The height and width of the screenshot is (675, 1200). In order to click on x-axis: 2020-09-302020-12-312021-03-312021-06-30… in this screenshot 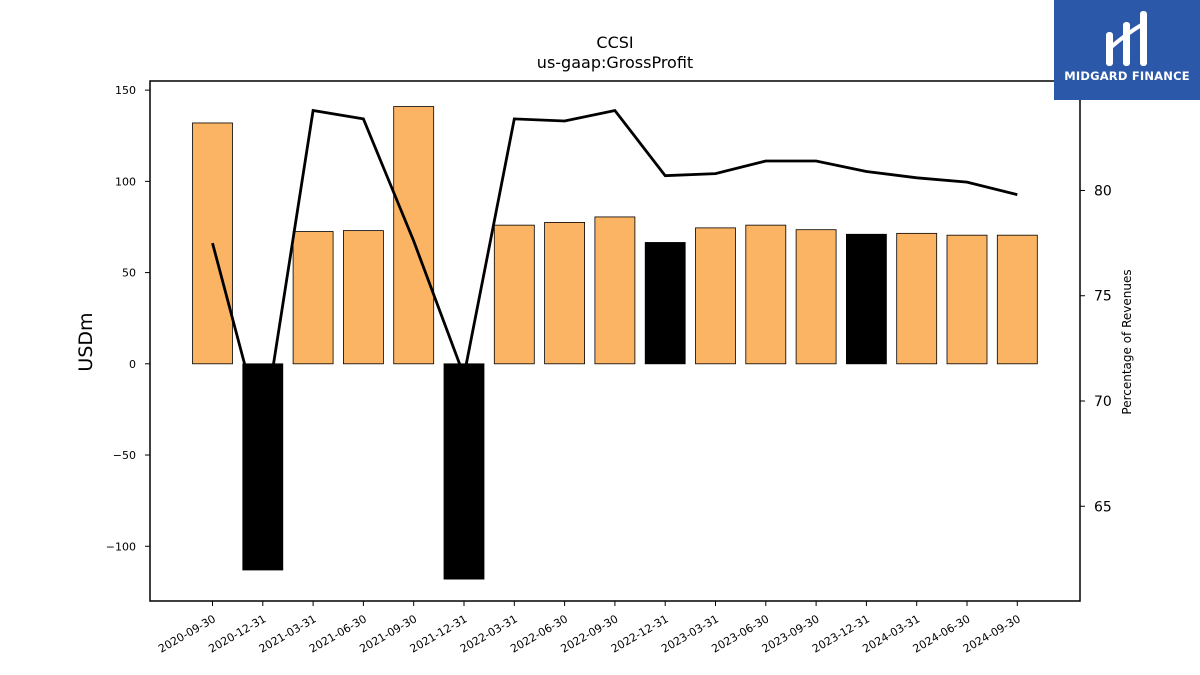, I will do `click(589, 628)`.